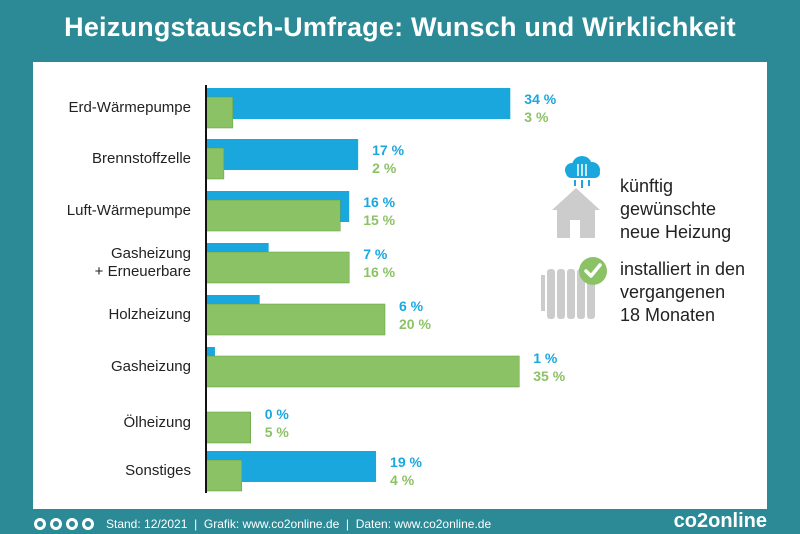 This screenshot has width=800, height=534. Describe the element at coordinates (720, 521) in the screenshot. I see `brand-logo: co2online` at that location.